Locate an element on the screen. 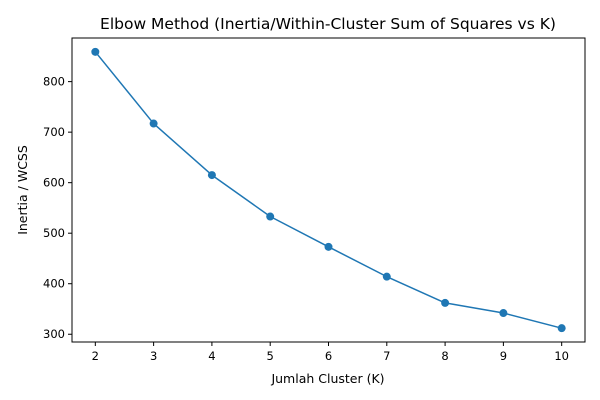 This screenshot has width=600, height=400. x-tick-label: 9 is located at coordinates (503, 356).